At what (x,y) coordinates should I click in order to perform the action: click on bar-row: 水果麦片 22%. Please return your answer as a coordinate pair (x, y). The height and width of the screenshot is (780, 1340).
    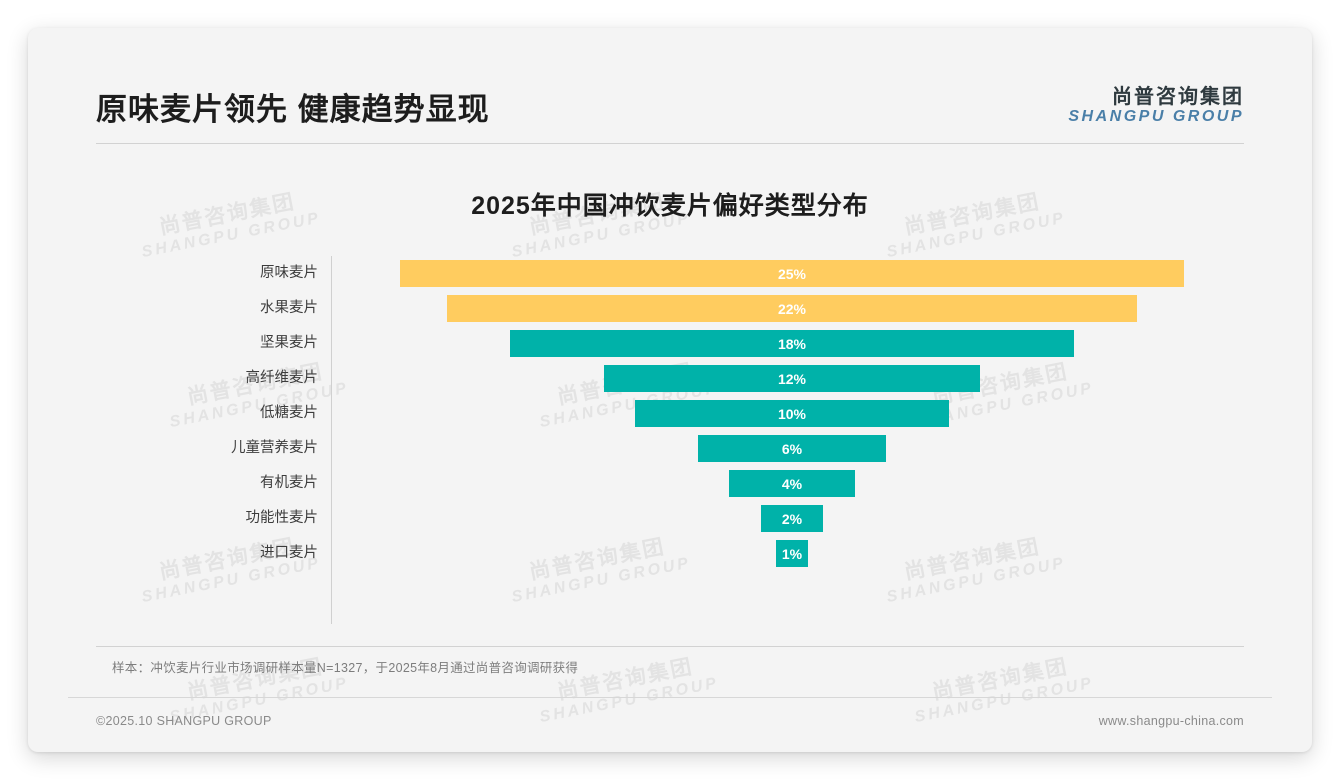
    Looking at the image, I should click on (670, 308).